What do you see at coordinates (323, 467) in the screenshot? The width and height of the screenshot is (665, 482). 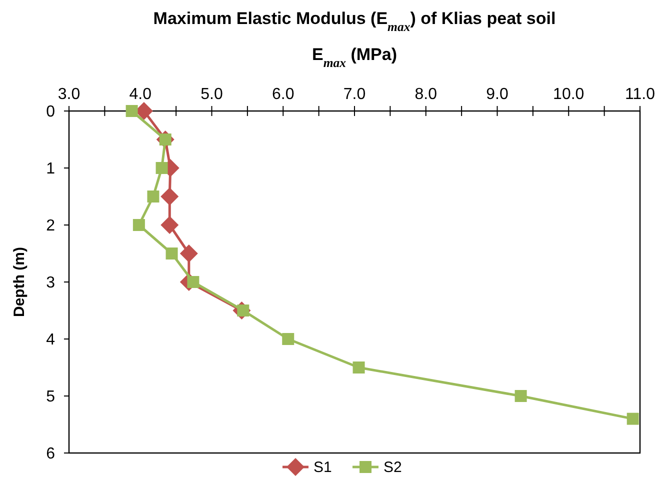 I see `legend-label: S1` at bounding box center [323, 467].